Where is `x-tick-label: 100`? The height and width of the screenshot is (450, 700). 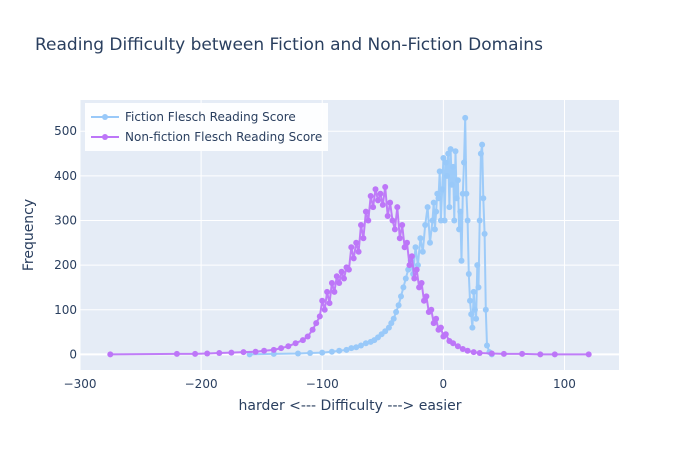
x-tick-label: 100 is located at coordinates (564, 384).